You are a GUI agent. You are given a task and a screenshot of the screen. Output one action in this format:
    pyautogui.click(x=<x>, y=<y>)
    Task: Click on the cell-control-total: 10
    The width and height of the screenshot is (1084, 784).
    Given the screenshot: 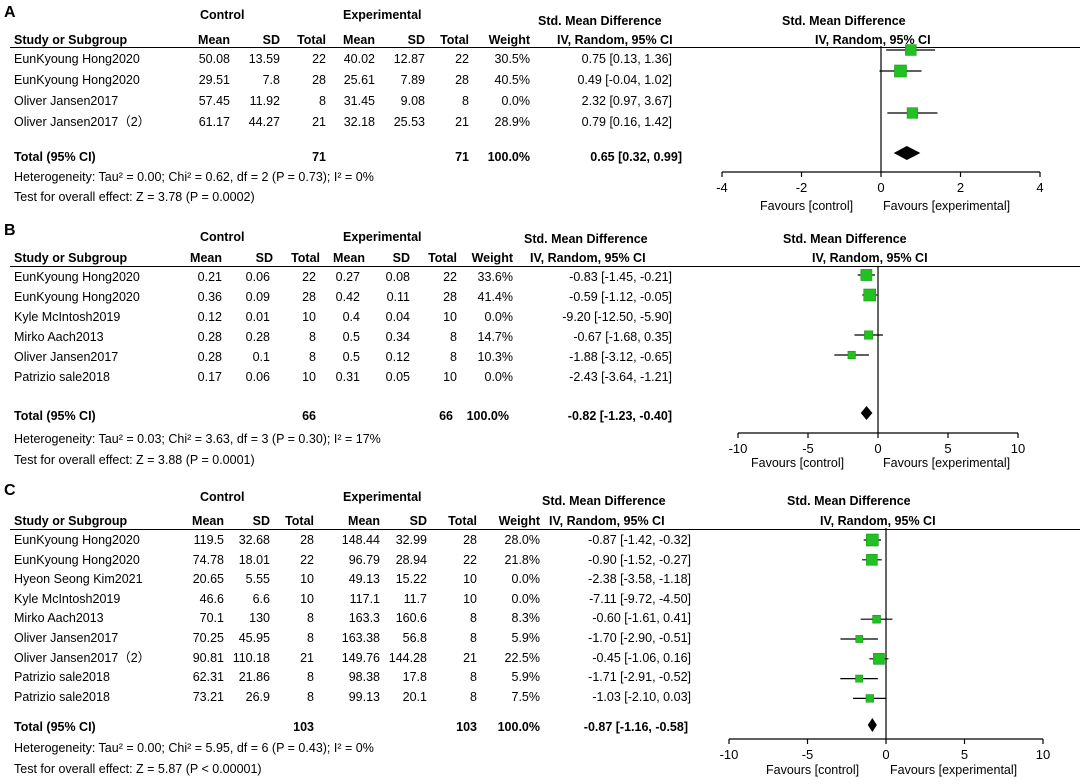 What is the action you would take?
    pyautogui.click(x=309, y=317)
    